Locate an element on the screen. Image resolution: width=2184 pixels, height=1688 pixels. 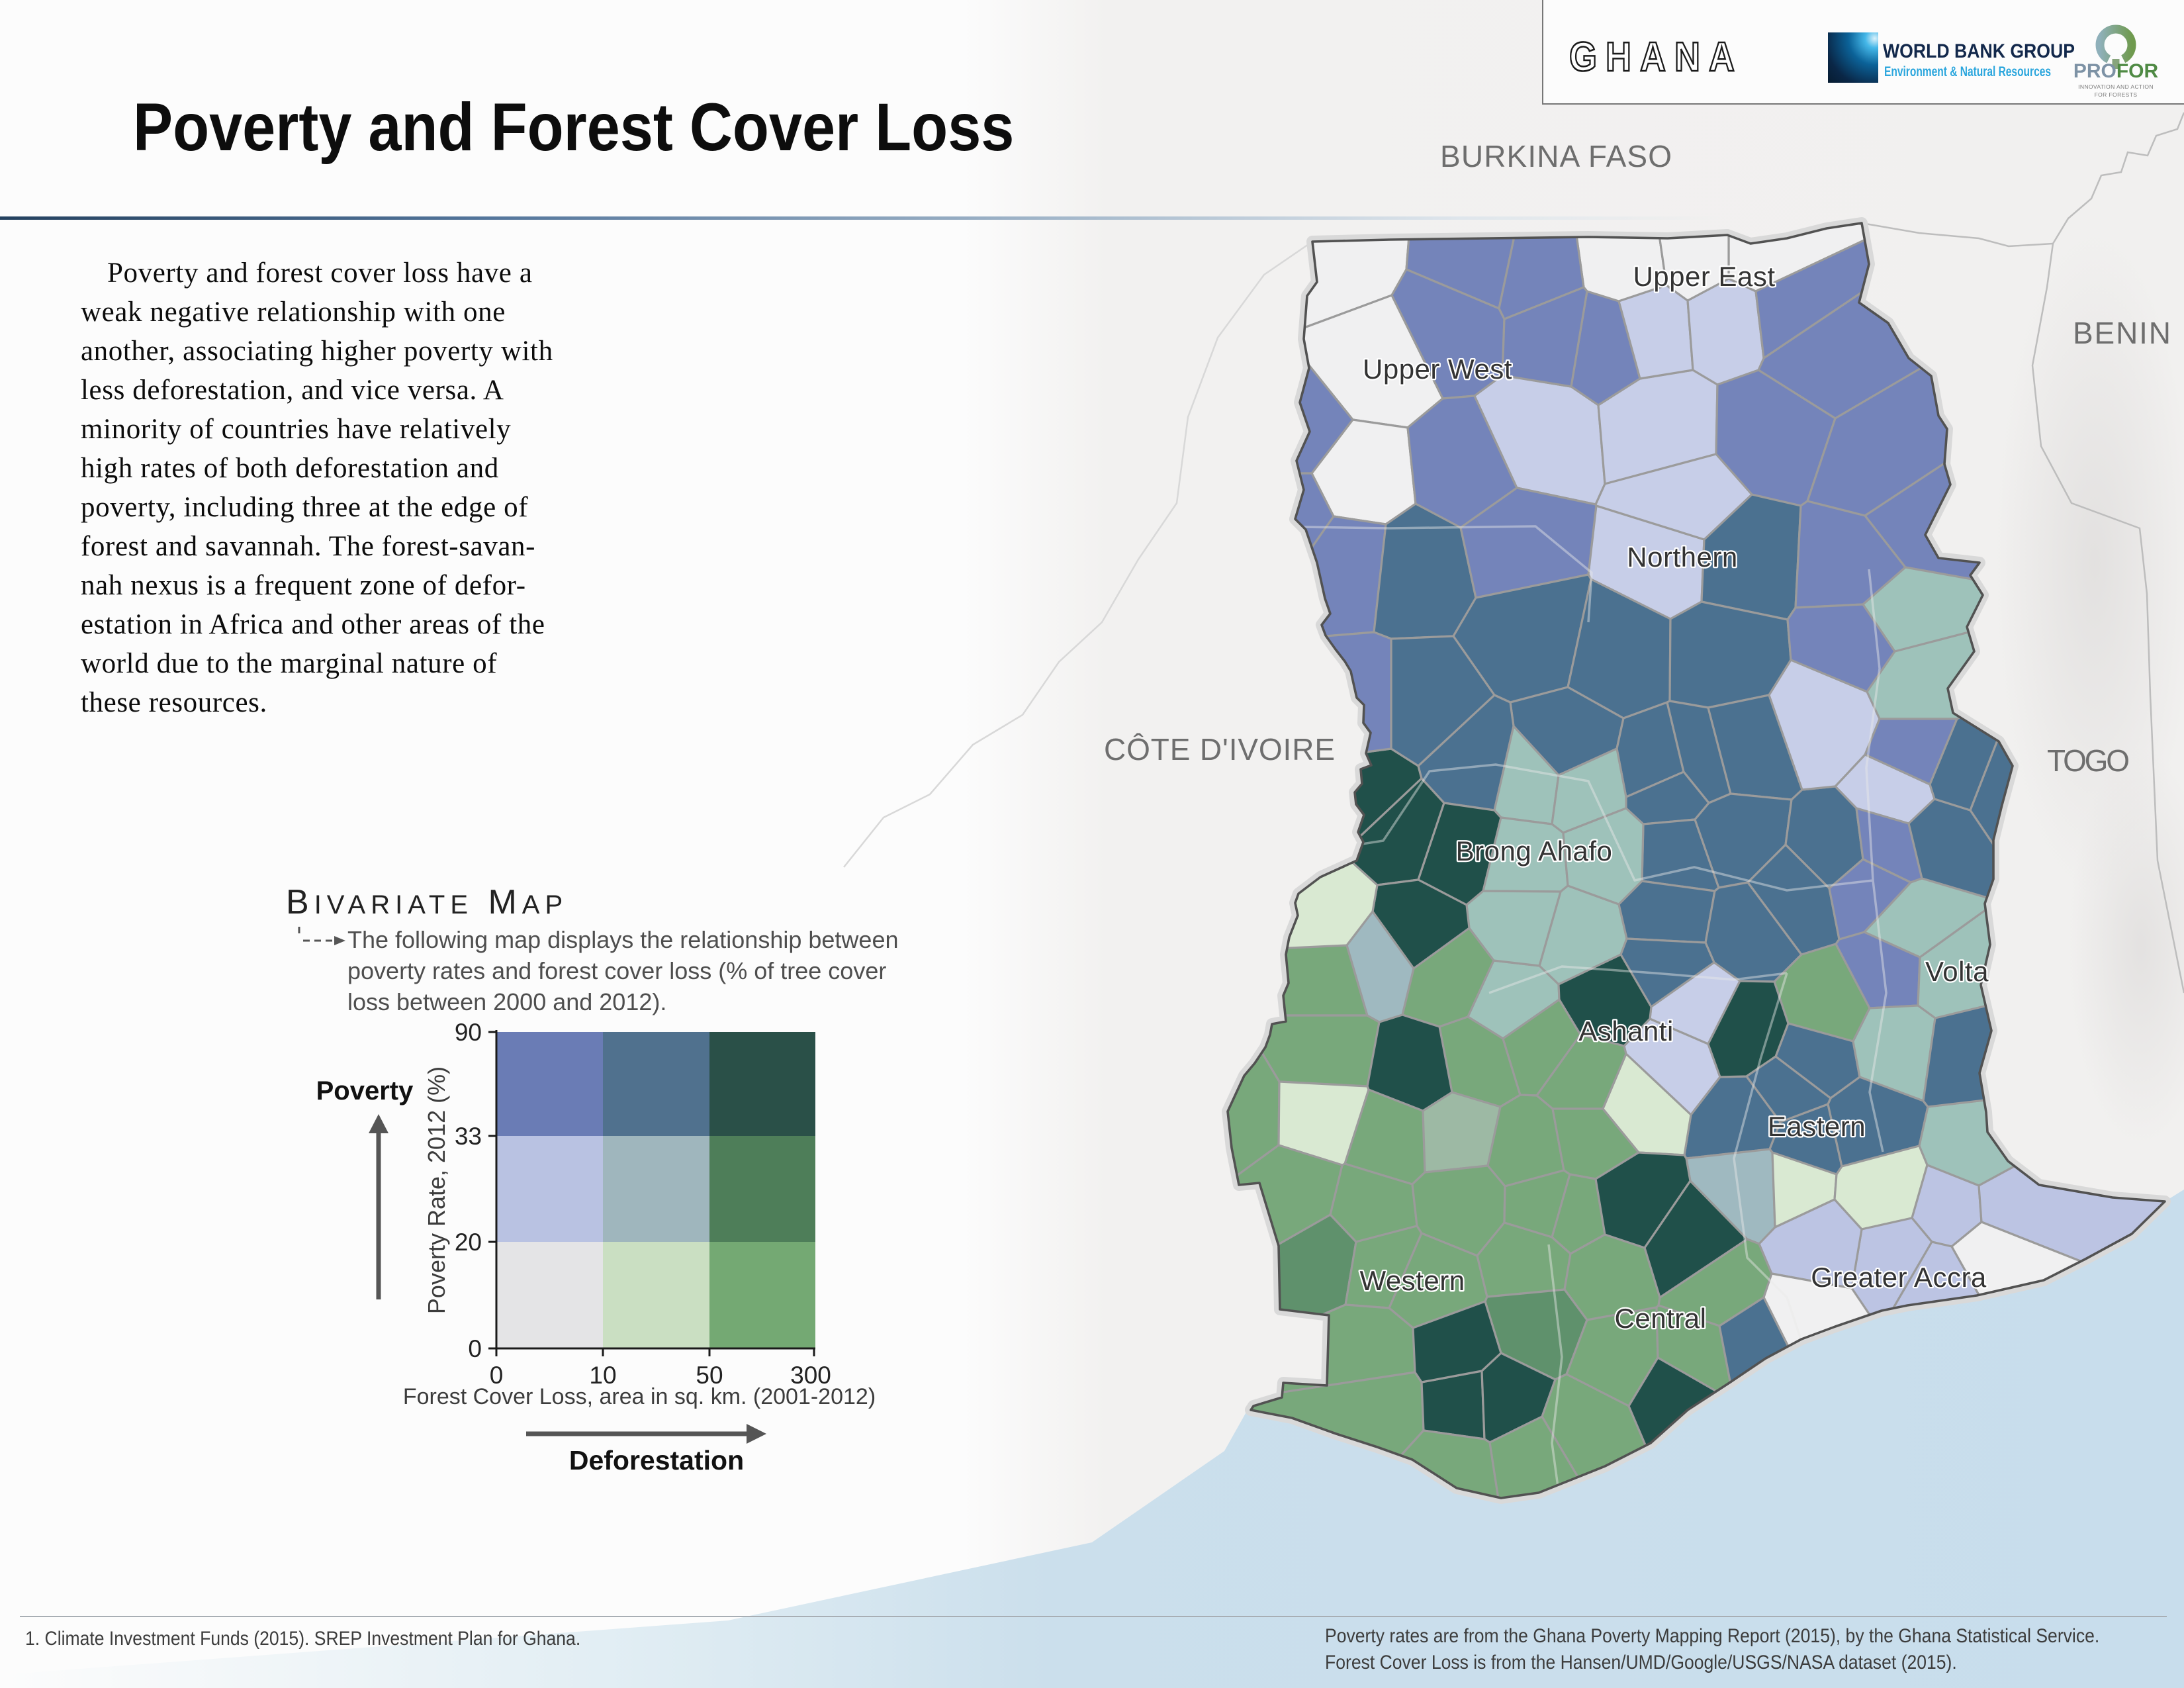
svg-text:Environment & Natural Resource: Environment & Natural Resources is located at coordinates (1968, 71).